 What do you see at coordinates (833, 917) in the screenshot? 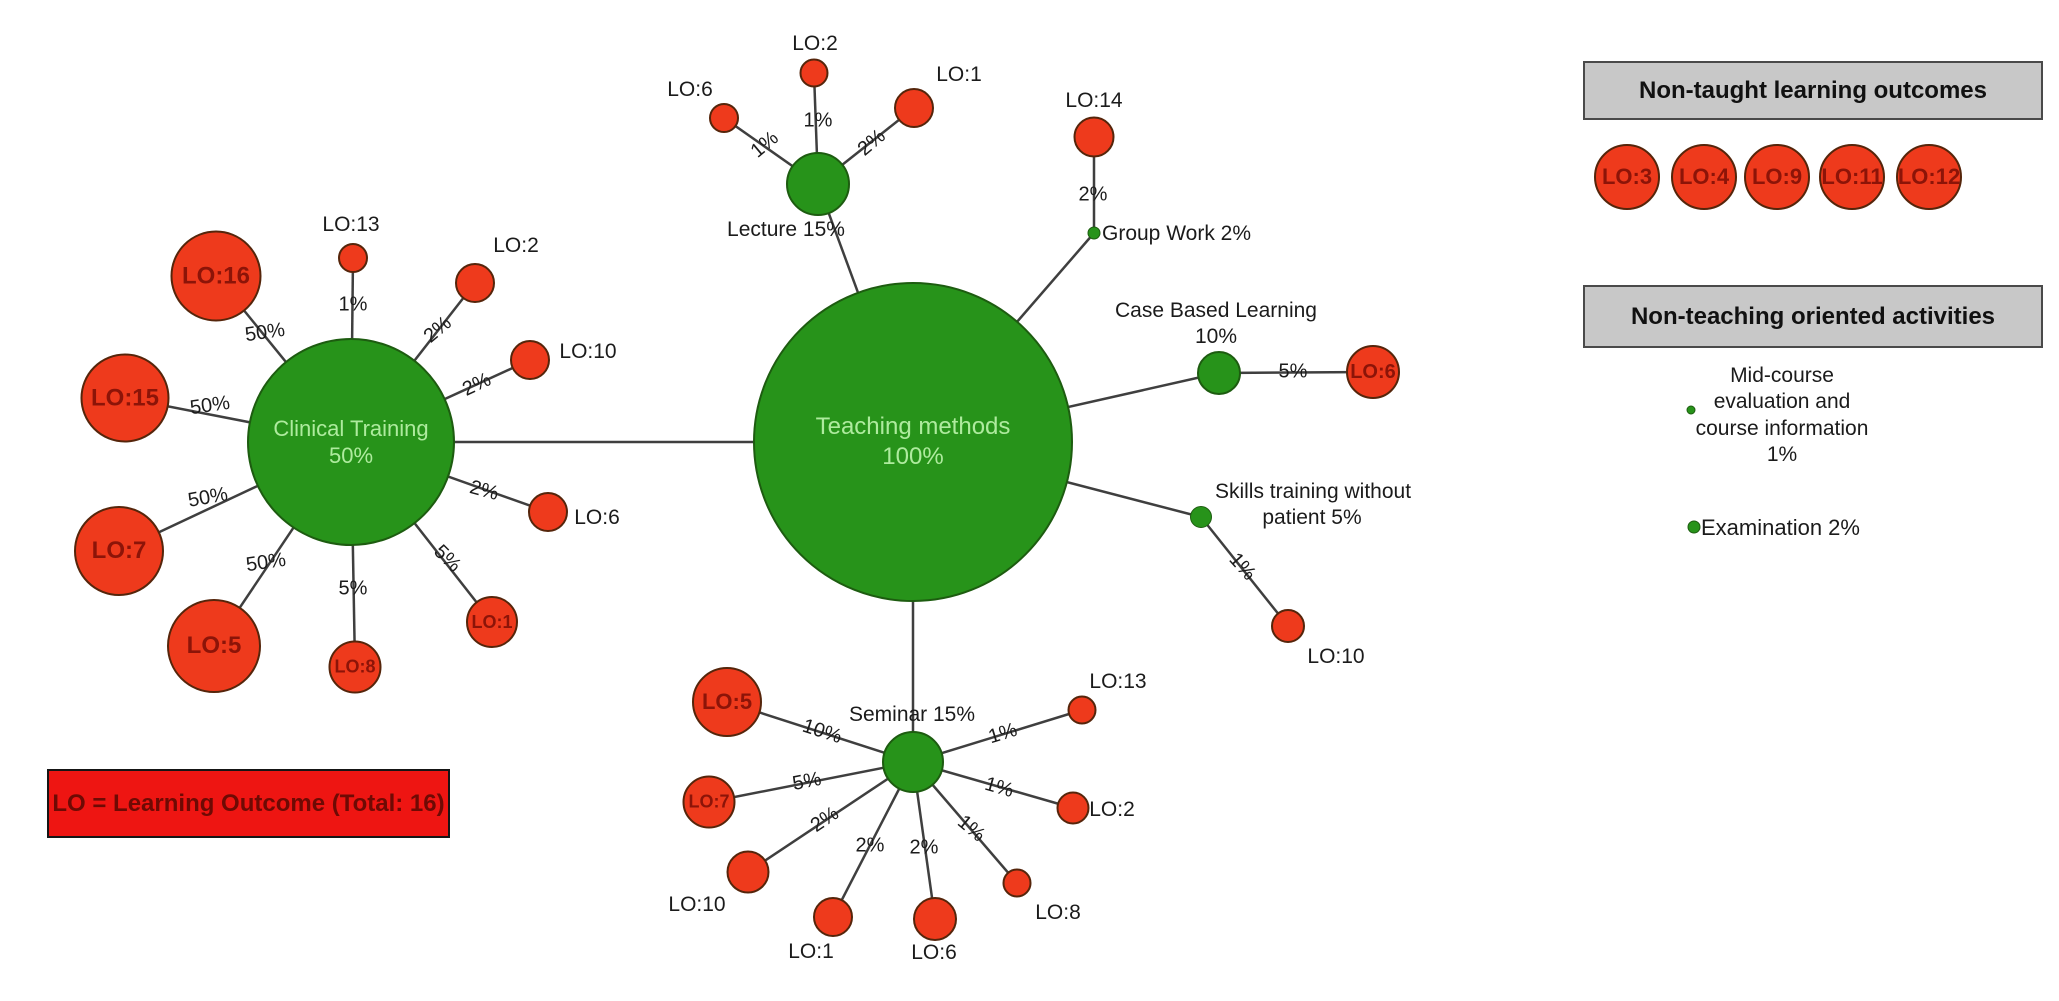
I see `seminar-lo1-node` at bounding box center [833, 917].